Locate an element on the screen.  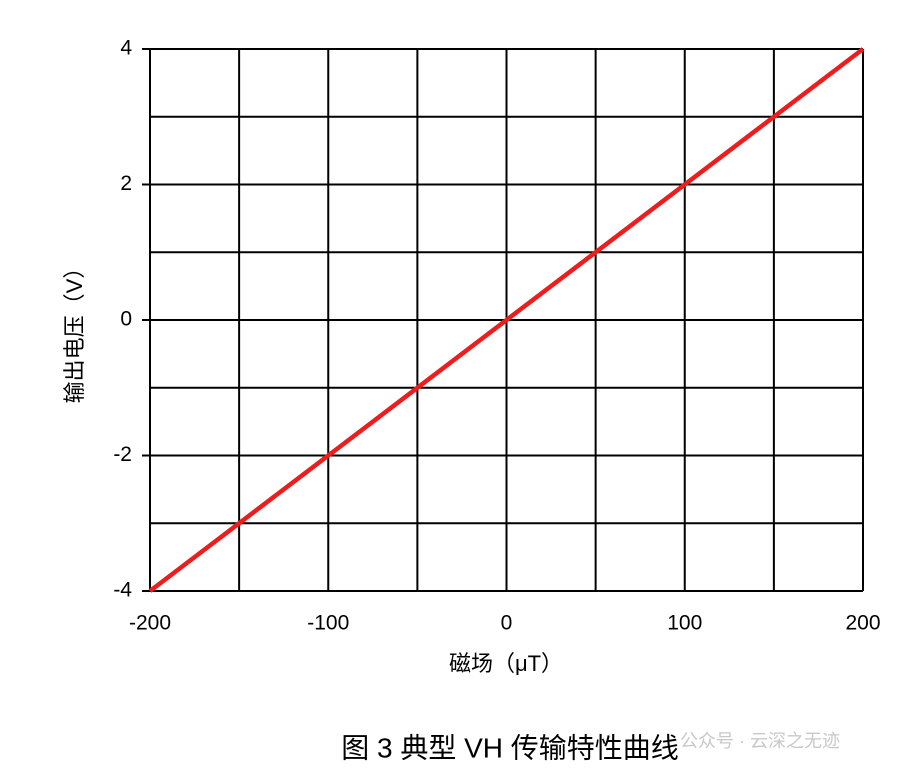
x-tick-label: 0 is located at coordinates (507, 623).